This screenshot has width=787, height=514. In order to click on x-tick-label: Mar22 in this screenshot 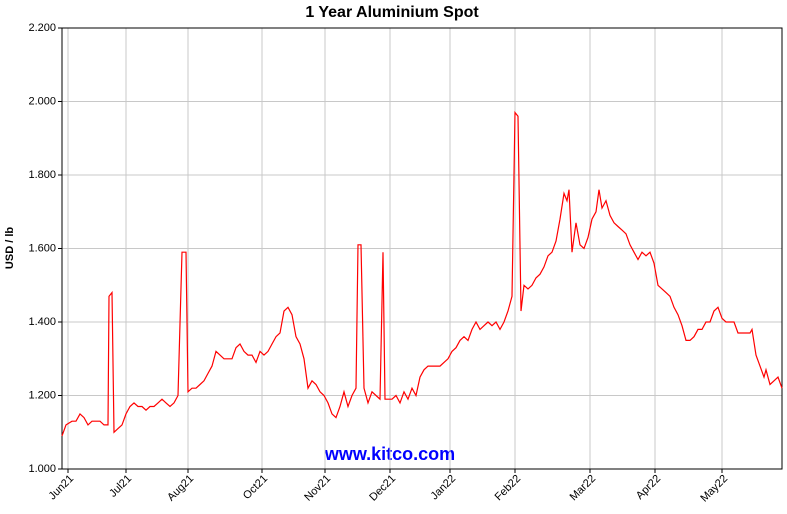, I will do `click(583, 488)`.